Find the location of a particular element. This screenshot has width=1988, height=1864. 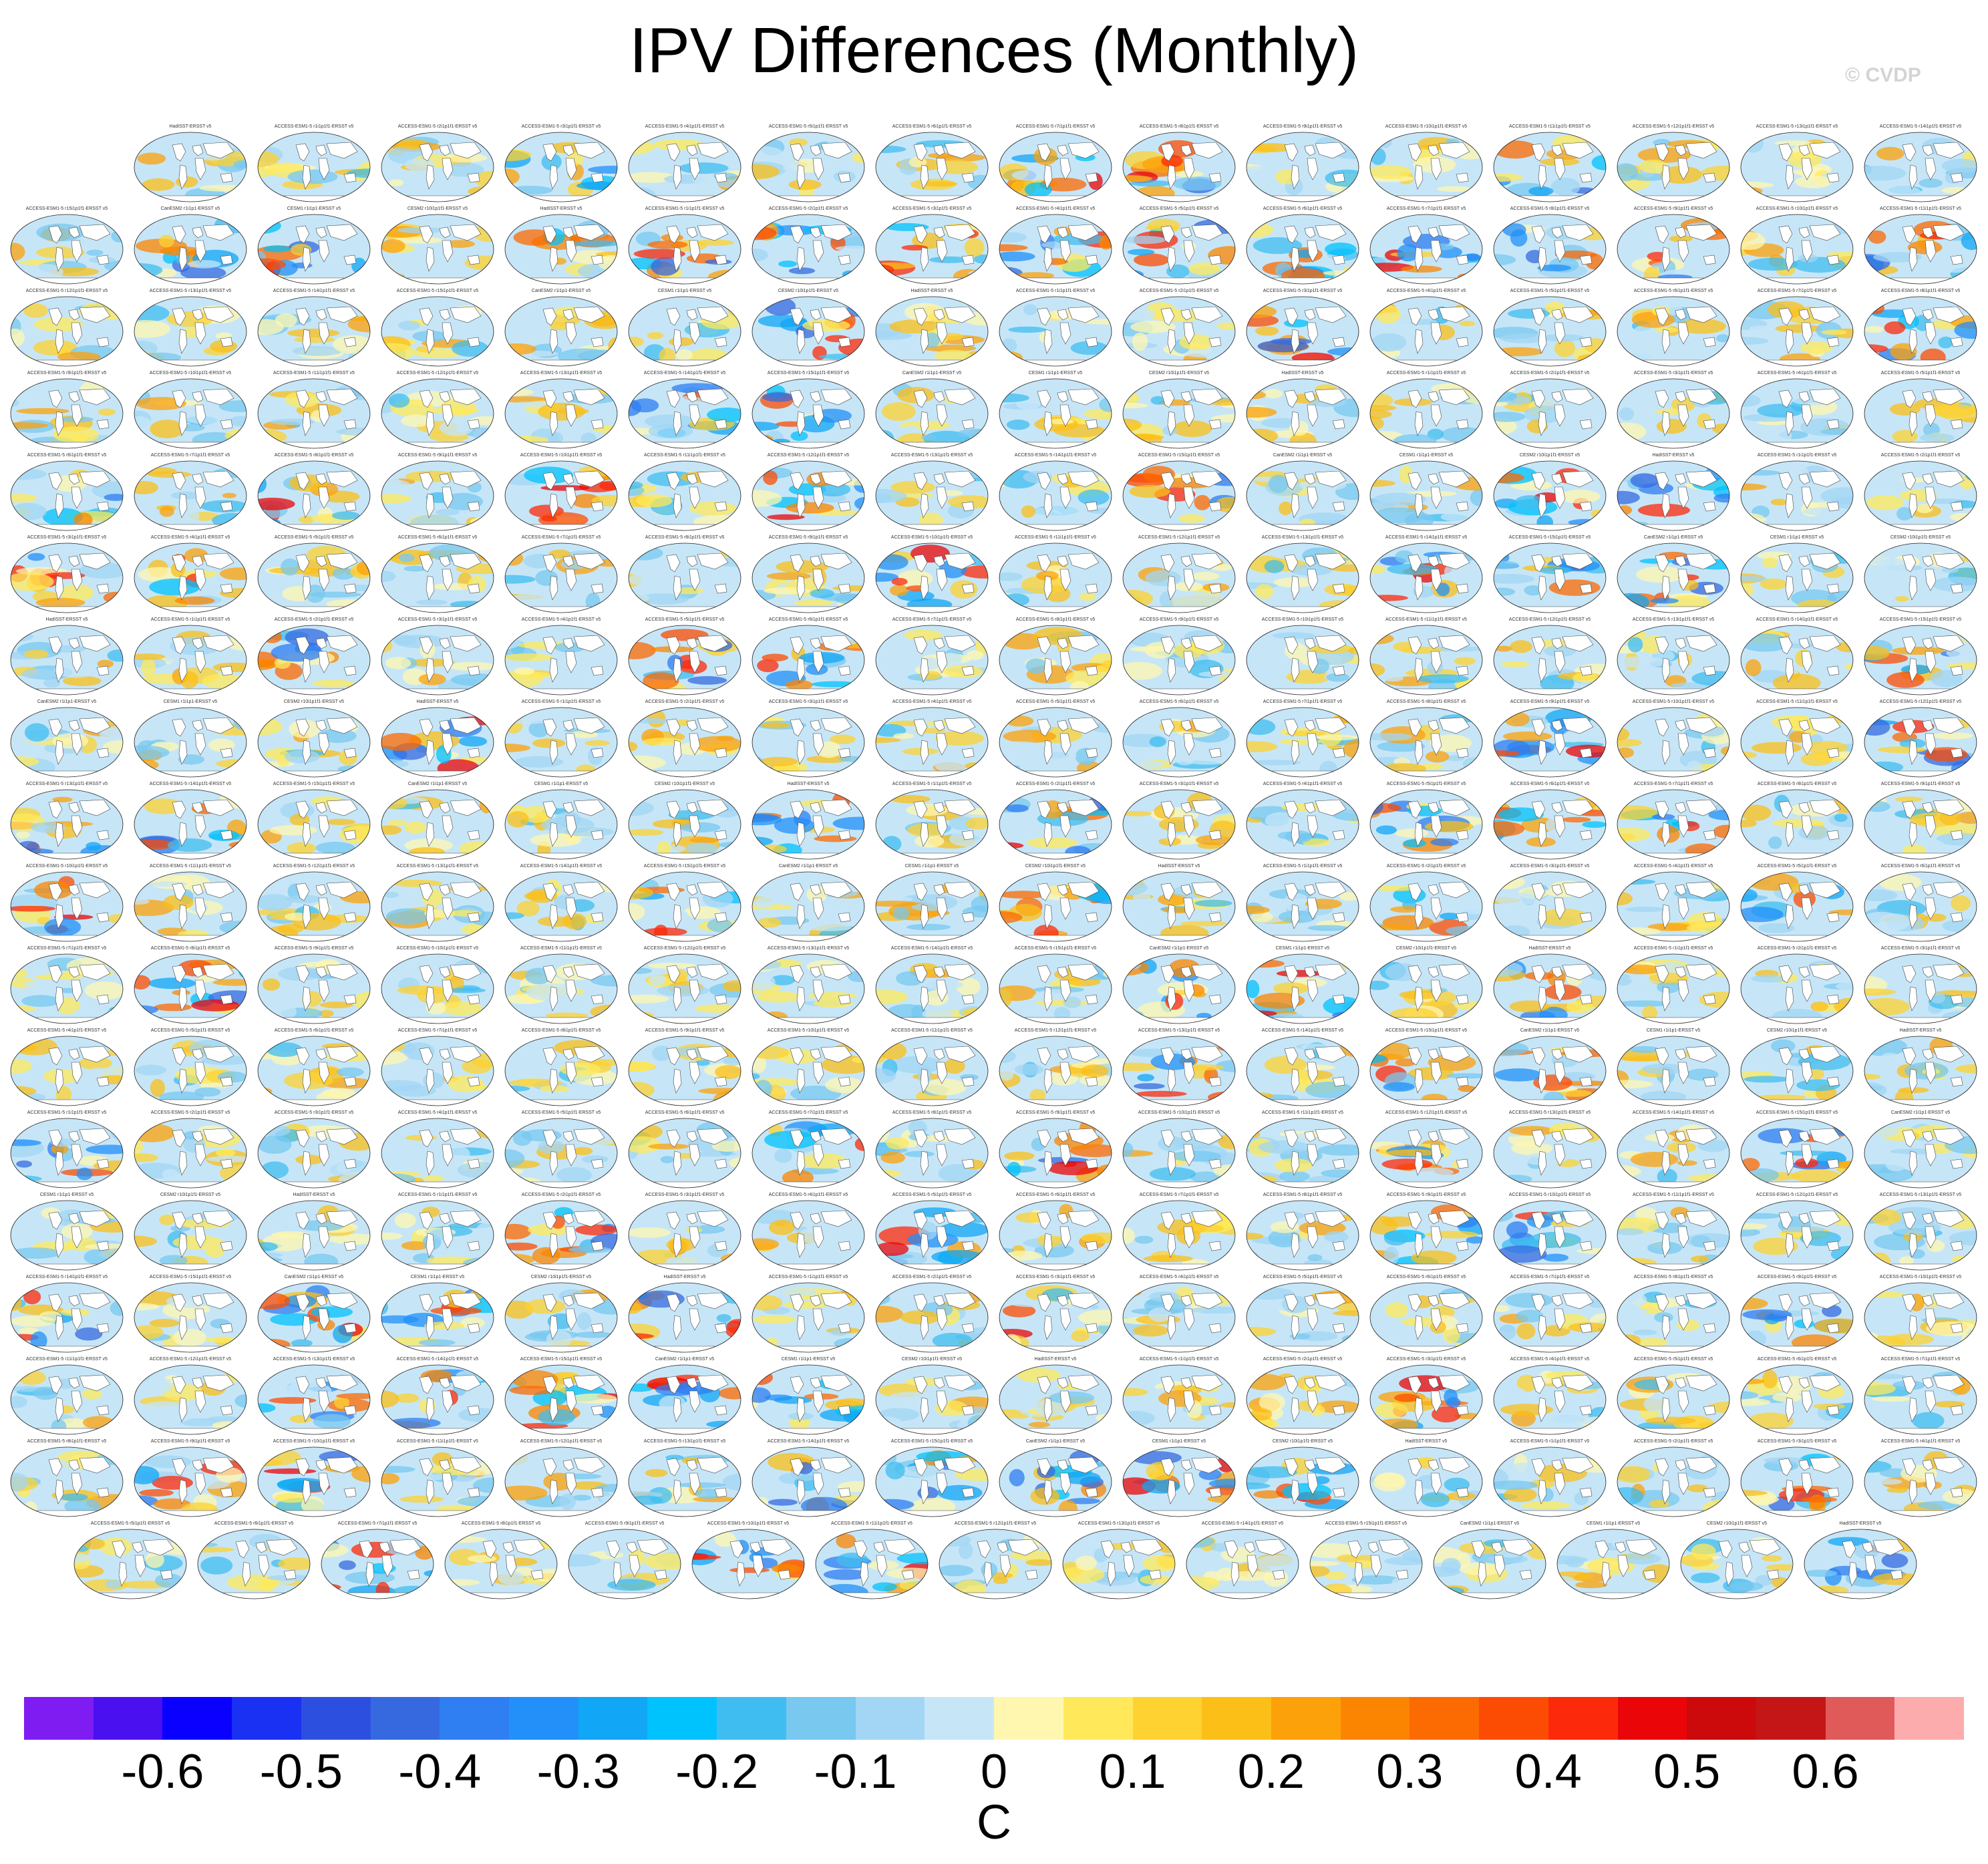

colorbar-tick-label: 0 is located at coordinates (994, 1772).